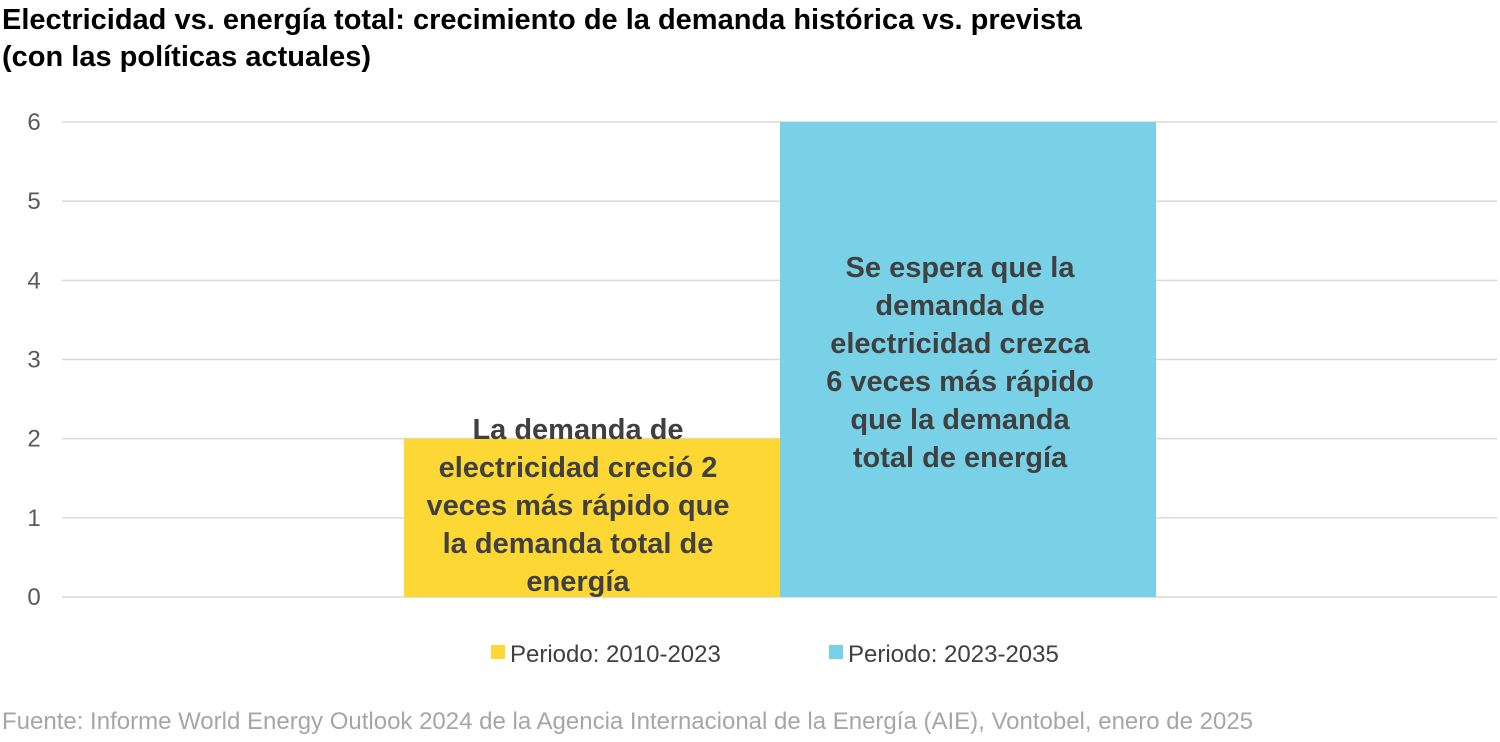 Image resolution: width=1500 pixels, height=742 pixels. Describe the element at coordinates (33, 122) in the screenshot. I see `y-tick-label: 6` at that location.